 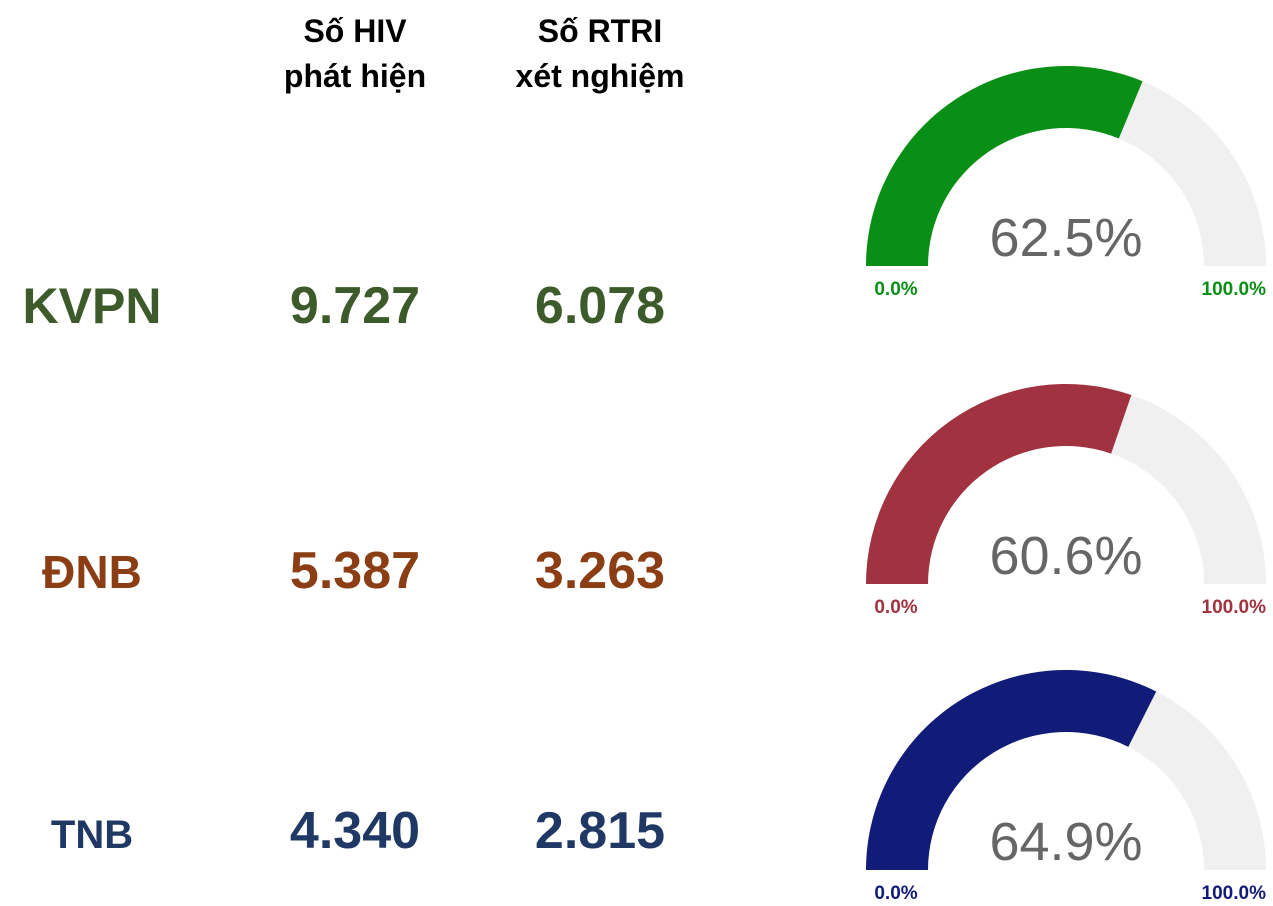 What do you see at coordinates (355, 31) in the screenshot?
I see `header-hiv-1: Số HIV` at bounding box center [355, 31].